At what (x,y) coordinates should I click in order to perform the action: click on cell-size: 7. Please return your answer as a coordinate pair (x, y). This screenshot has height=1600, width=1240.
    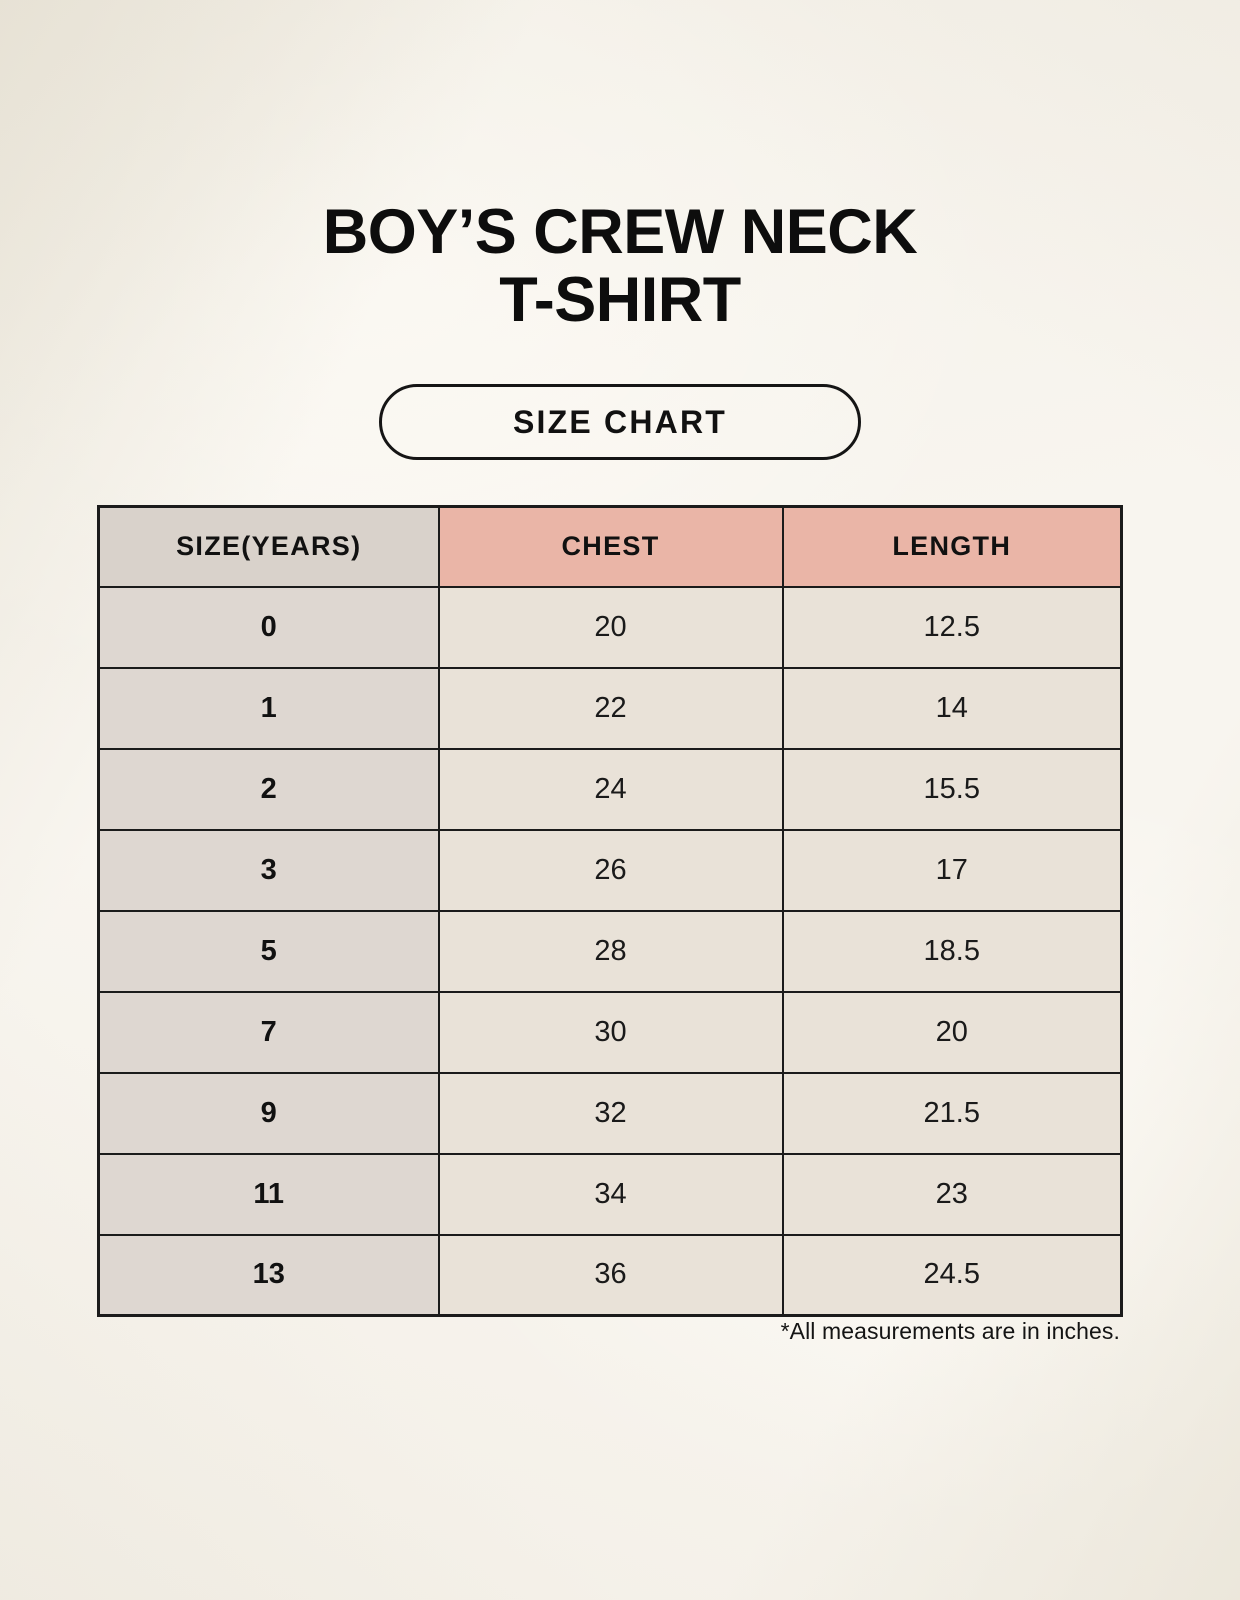
    Looking at the image, I should click on (268, 1032).